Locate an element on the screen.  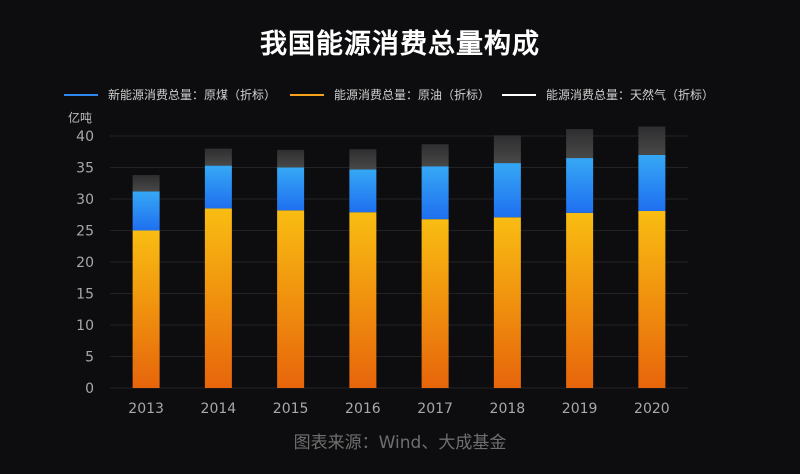
chart-title: 我国能源消费总量构成 is located at coordinates (400, 44).